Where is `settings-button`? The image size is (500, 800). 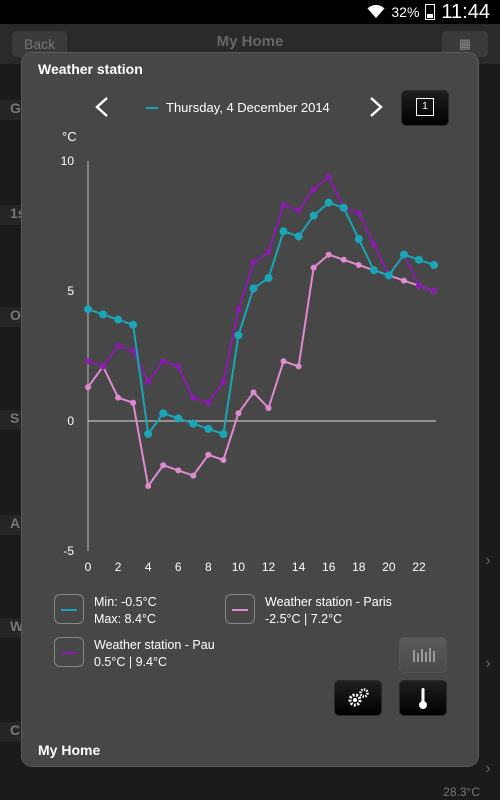
settings-button is located at coordinates (358, 698).